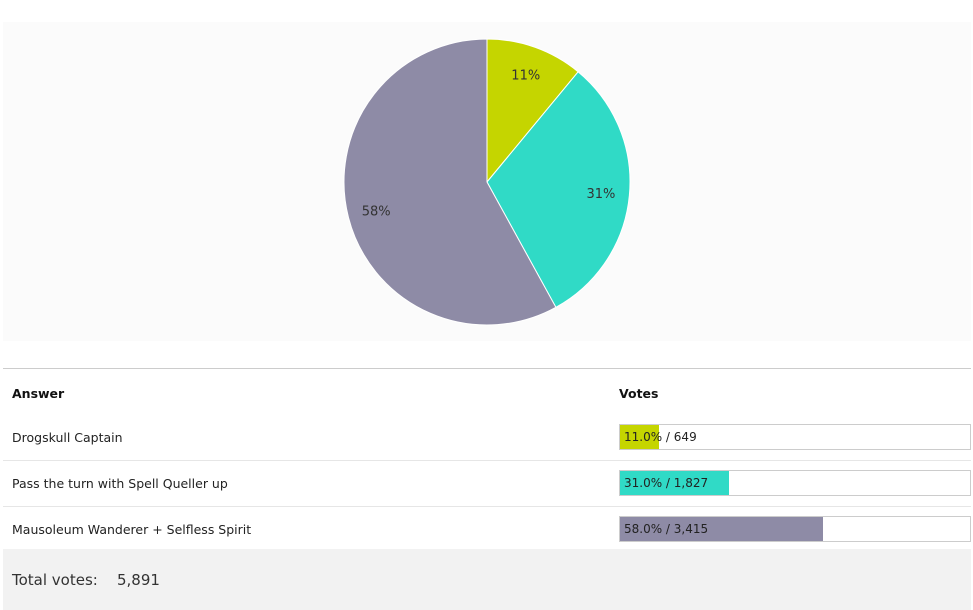 The width and height of the screenshot is (973, 610). I want to click on pie-chart: 11% 31% 58%, so click(487, 182).